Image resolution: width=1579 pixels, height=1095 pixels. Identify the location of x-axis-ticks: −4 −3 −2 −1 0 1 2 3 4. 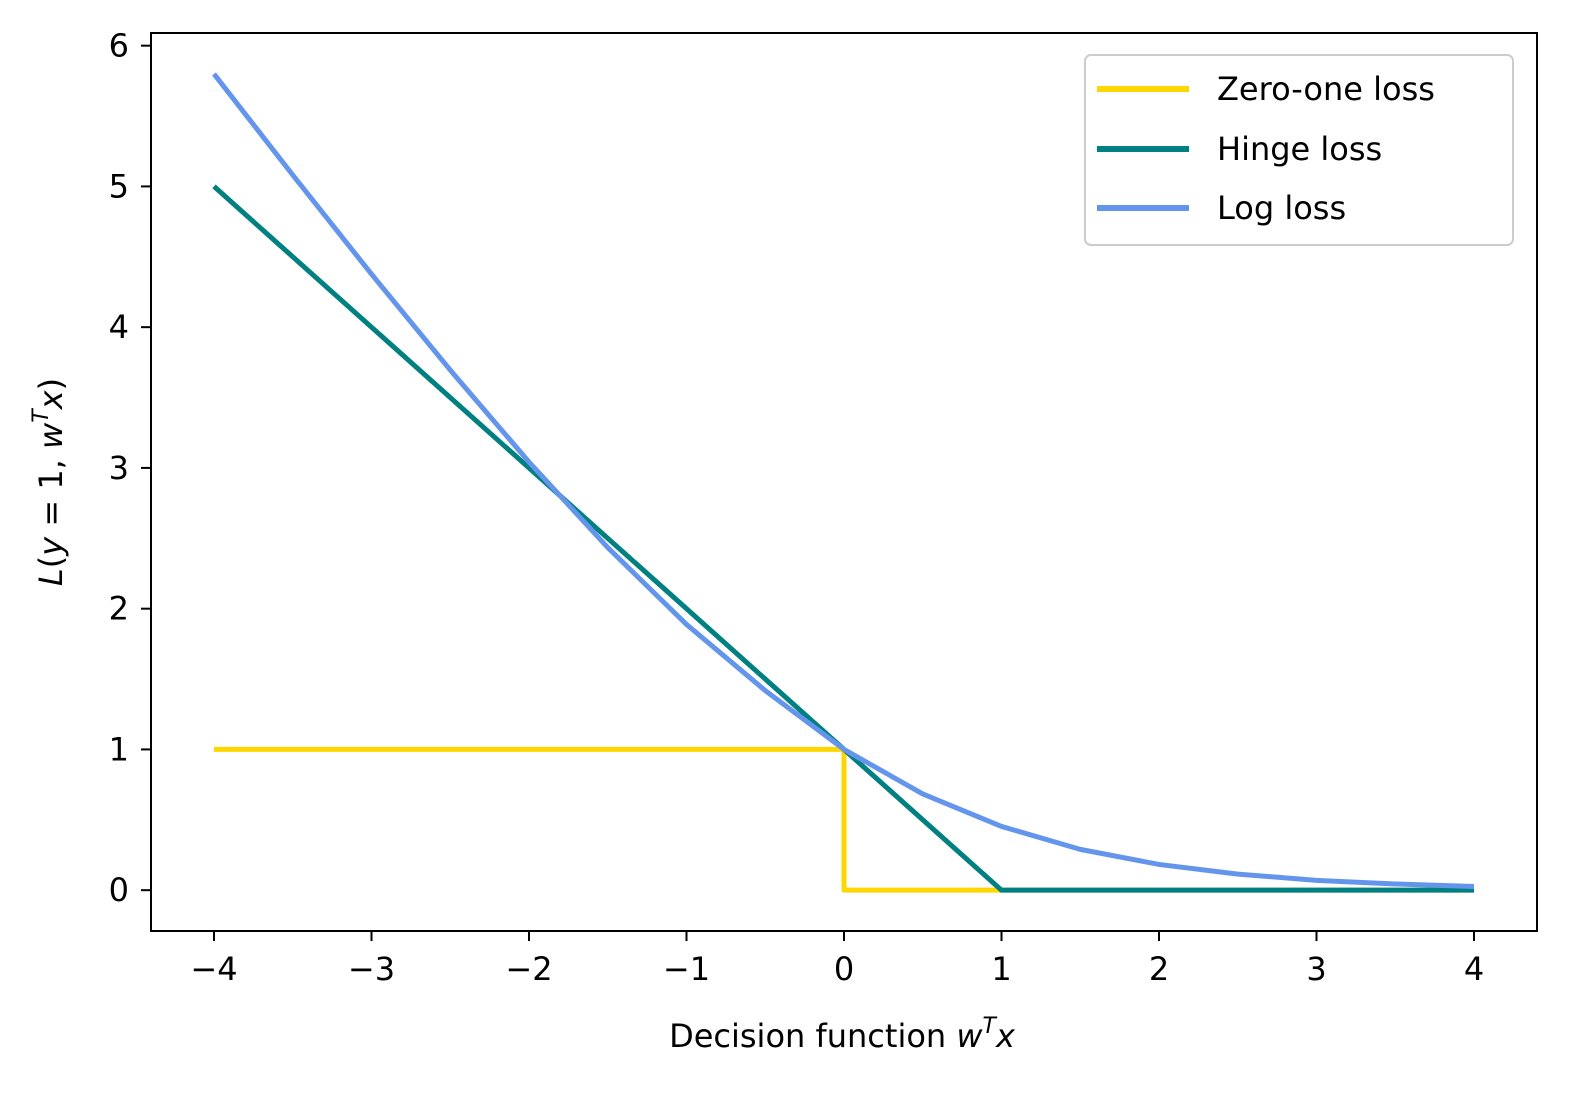
(837, 959).